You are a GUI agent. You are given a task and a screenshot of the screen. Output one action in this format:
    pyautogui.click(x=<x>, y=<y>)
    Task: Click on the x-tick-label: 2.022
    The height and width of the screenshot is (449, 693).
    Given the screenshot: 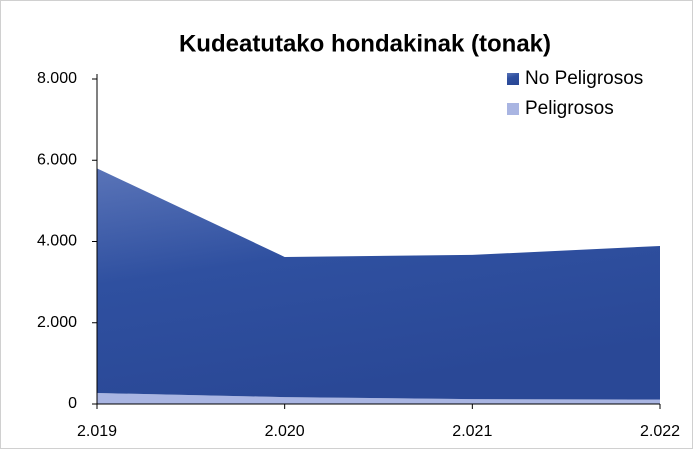 What is the action you would take?
    pyautogui.click(x=660, y=431)
    